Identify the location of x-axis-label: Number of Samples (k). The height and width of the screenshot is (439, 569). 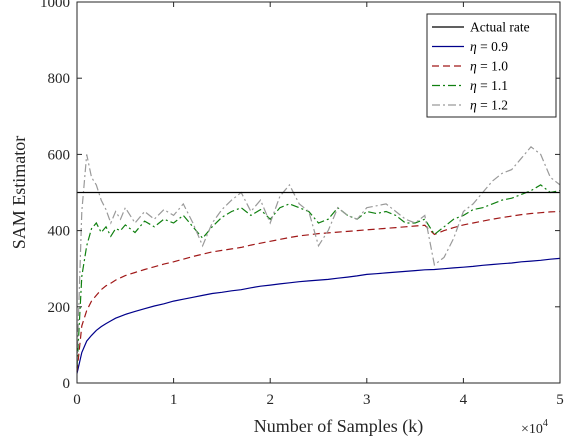
(338, 426).